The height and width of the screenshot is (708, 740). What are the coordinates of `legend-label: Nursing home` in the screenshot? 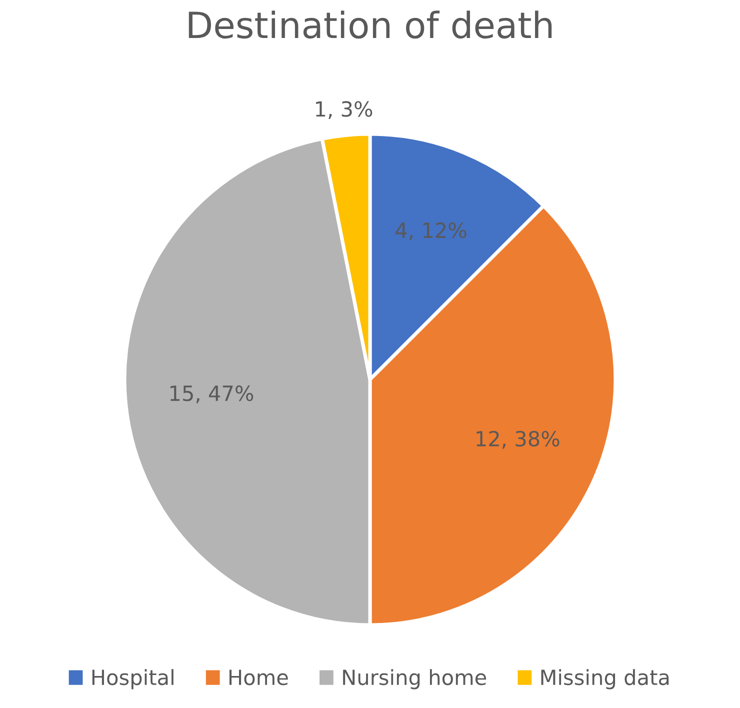 It's located at (414, 679).